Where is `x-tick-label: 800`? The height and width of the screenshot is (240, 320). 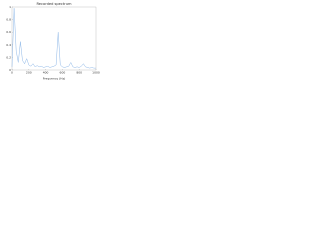
x-tick-label: 800 is located at coordinates (79, 73).